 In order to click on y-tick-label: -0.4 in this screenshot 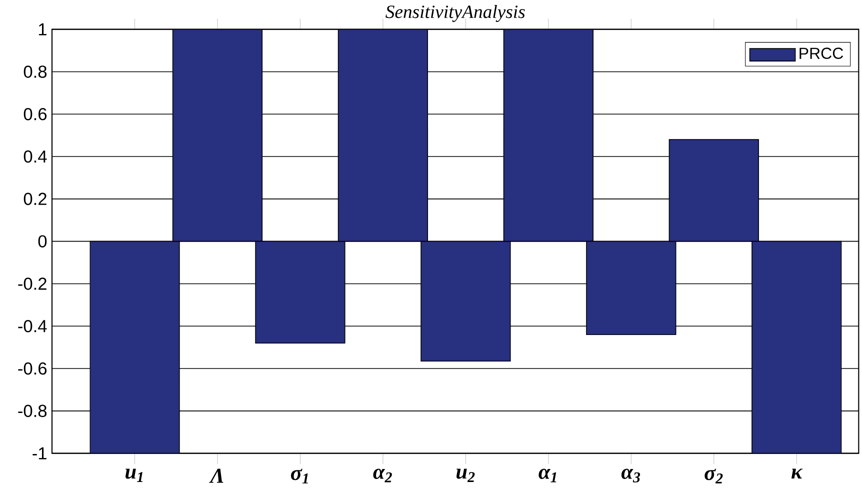, I will do `click(32, 326)`.